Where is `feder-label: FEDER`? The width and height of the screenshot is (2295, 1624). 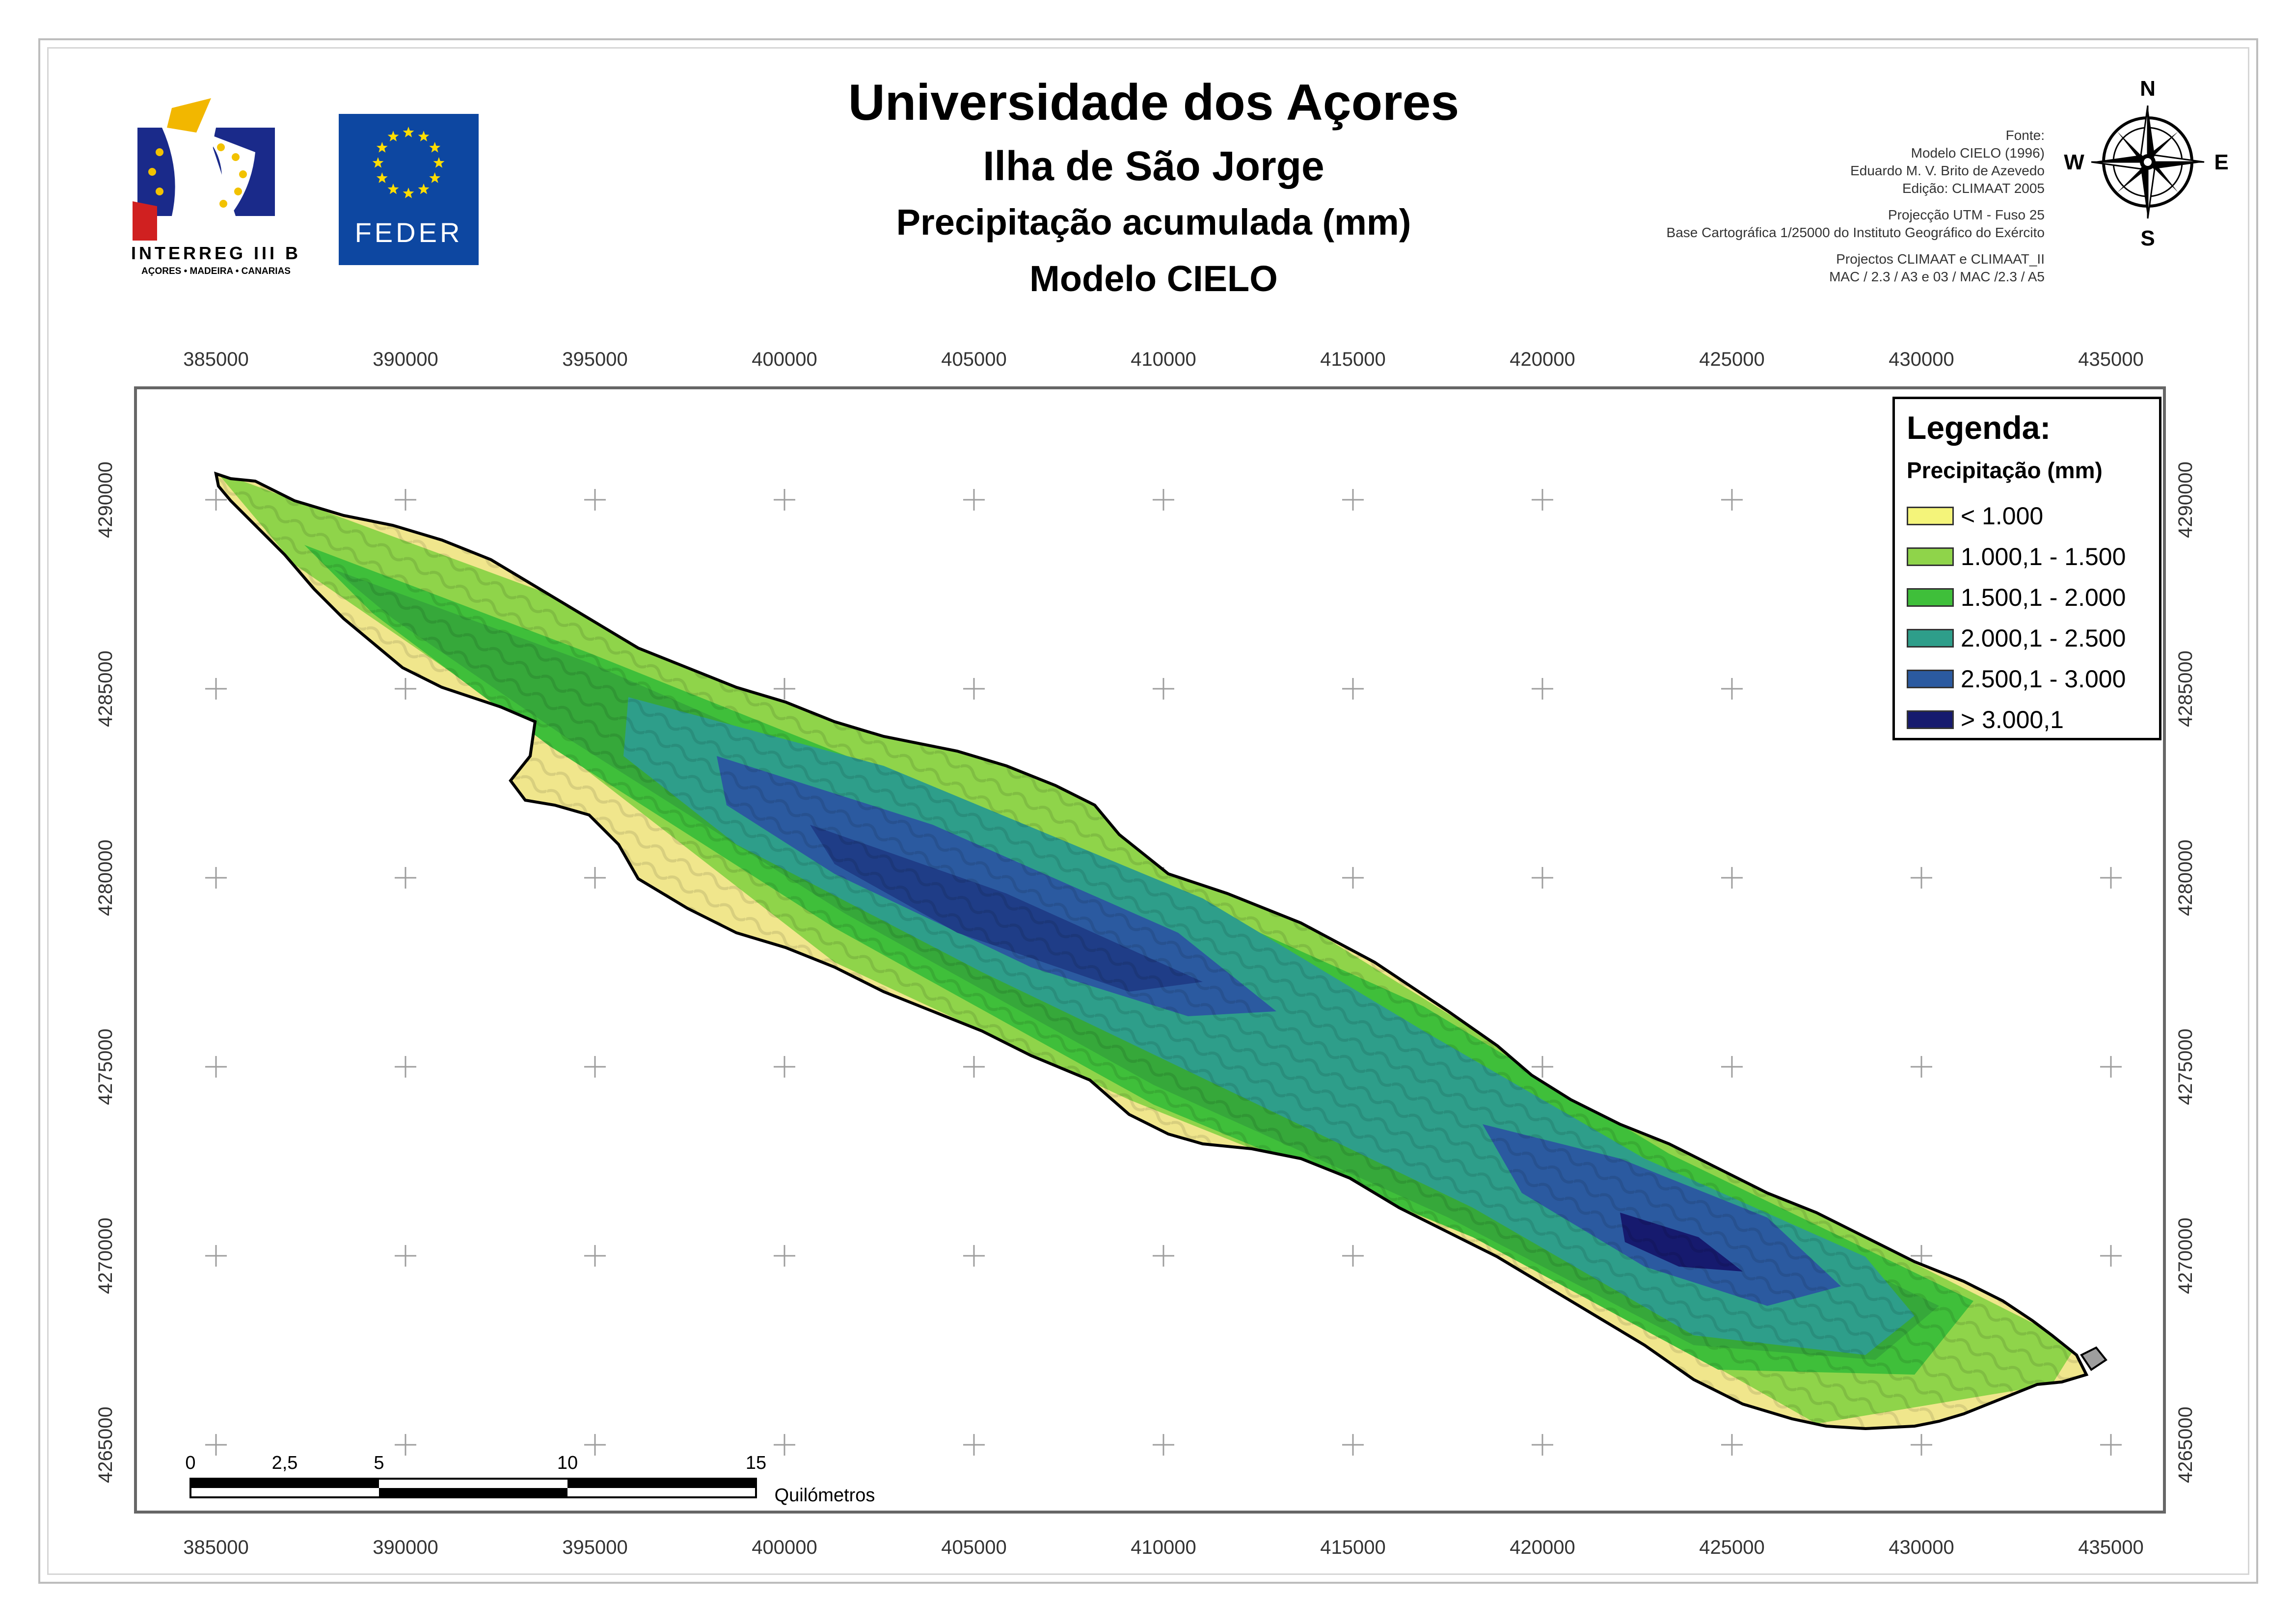
feder-label: FEDER is located at coordinates (408, 232).